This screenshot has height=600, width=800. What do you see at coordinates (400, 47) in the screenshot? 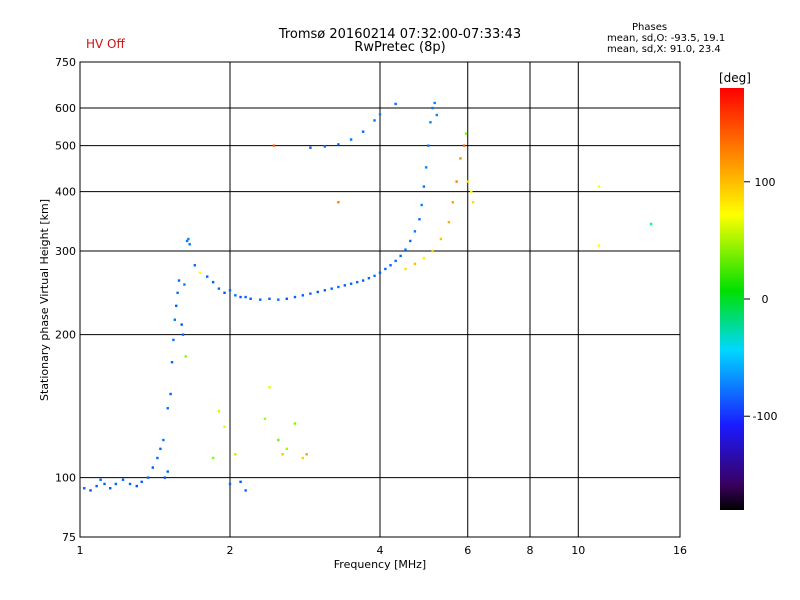
I see `chart-subtitle: RwPretec (8p)` at bounding box center [400, 47].